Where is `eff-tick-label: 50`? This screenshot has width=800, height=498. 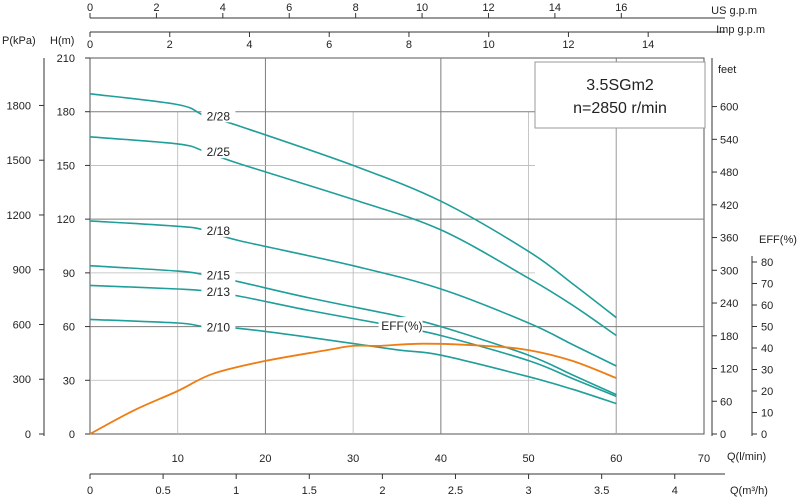
eff-tick-label: 50 is located at coordinates (767, 328).